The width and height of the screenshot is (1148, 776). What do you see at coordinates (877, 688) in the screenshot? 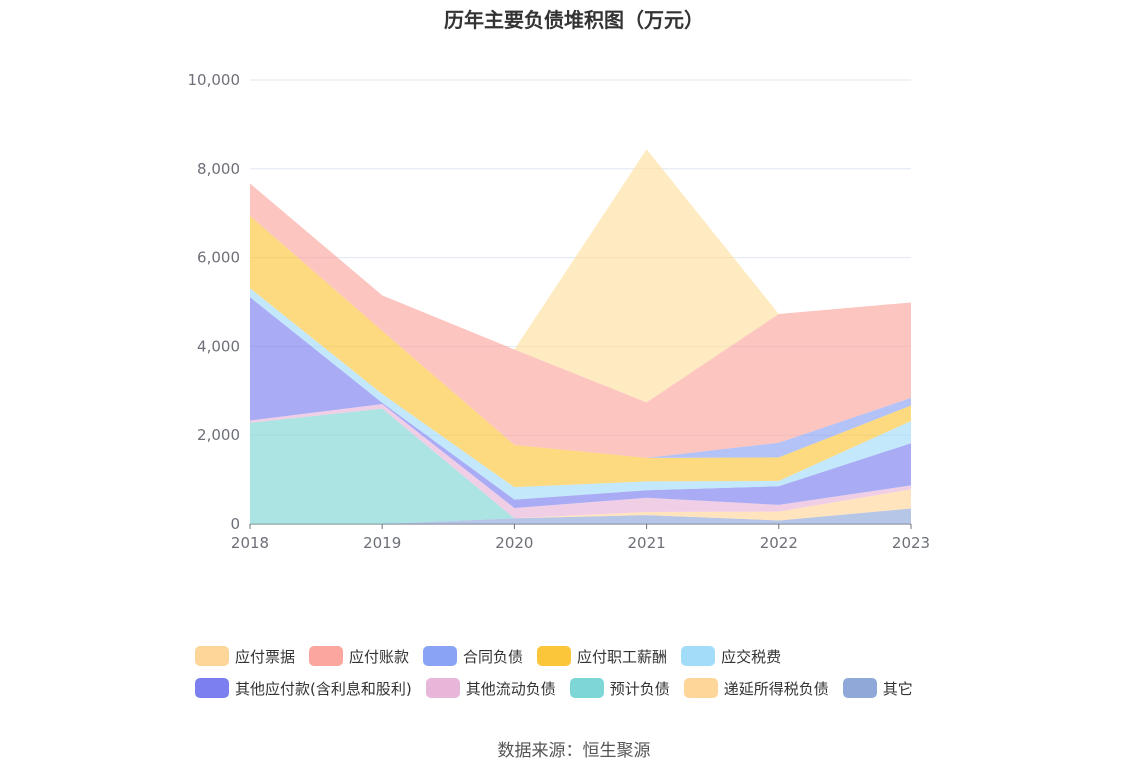
I see `legend-item: 其它` at bounding box center [877, 688].